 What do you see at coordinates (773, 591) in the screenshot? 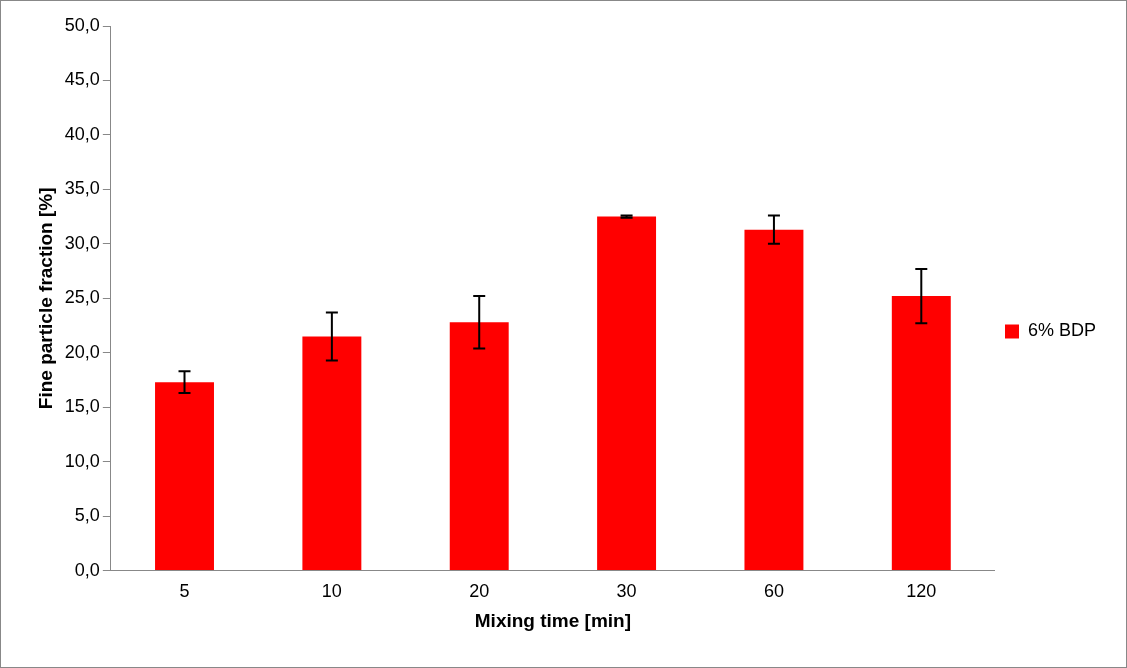
I see `x-tick-label: 60` at bounding box center [773, 591].